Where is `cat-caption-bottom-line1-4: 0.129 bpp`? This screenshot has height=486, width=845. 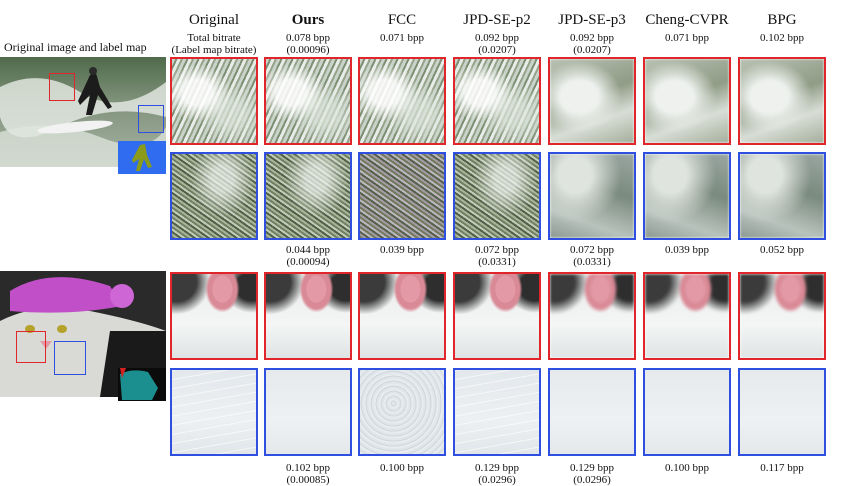 cat-caption-bottom-line1-4: 0.129 bpp is located at coordinates (592, 468).